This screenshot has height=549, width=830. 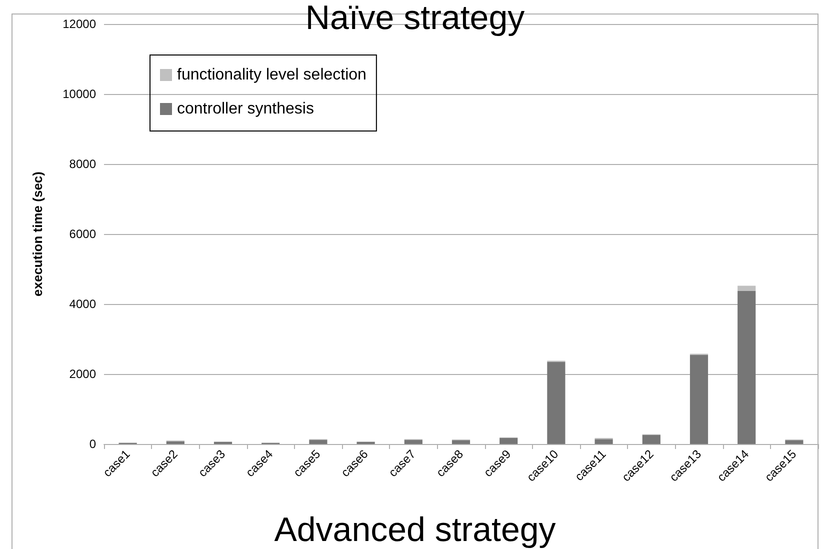 What do you see at coordinates (79, 24) in the screenshot?
I see `y-tick-label: 12000` at bounding box center [79, 24].